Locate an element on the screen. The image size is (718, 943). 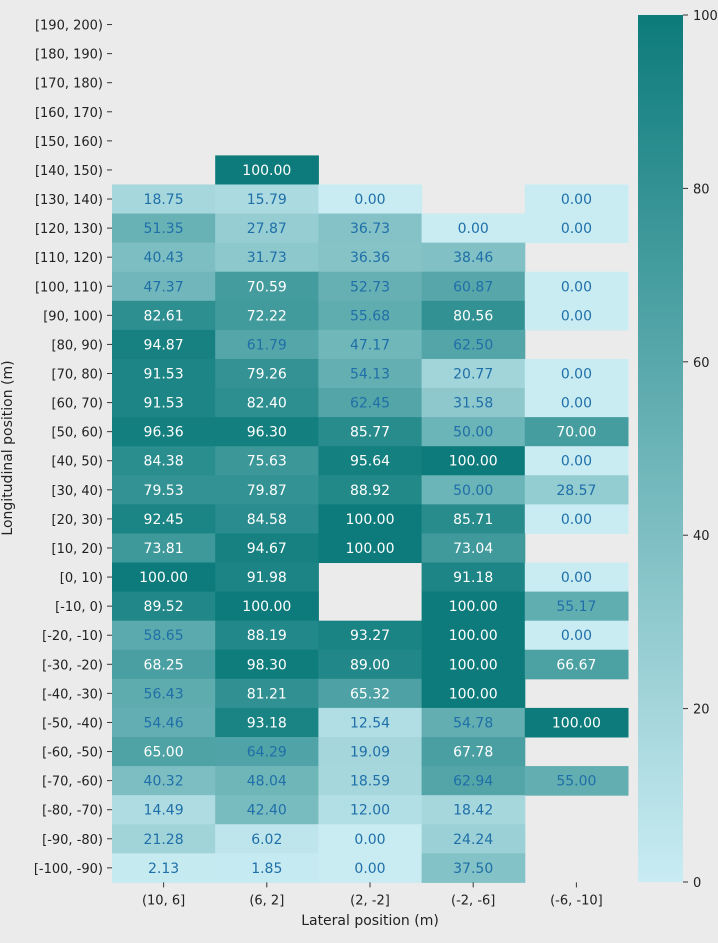
cell-value-label: 96.36 is located at coordinates (164, 433).